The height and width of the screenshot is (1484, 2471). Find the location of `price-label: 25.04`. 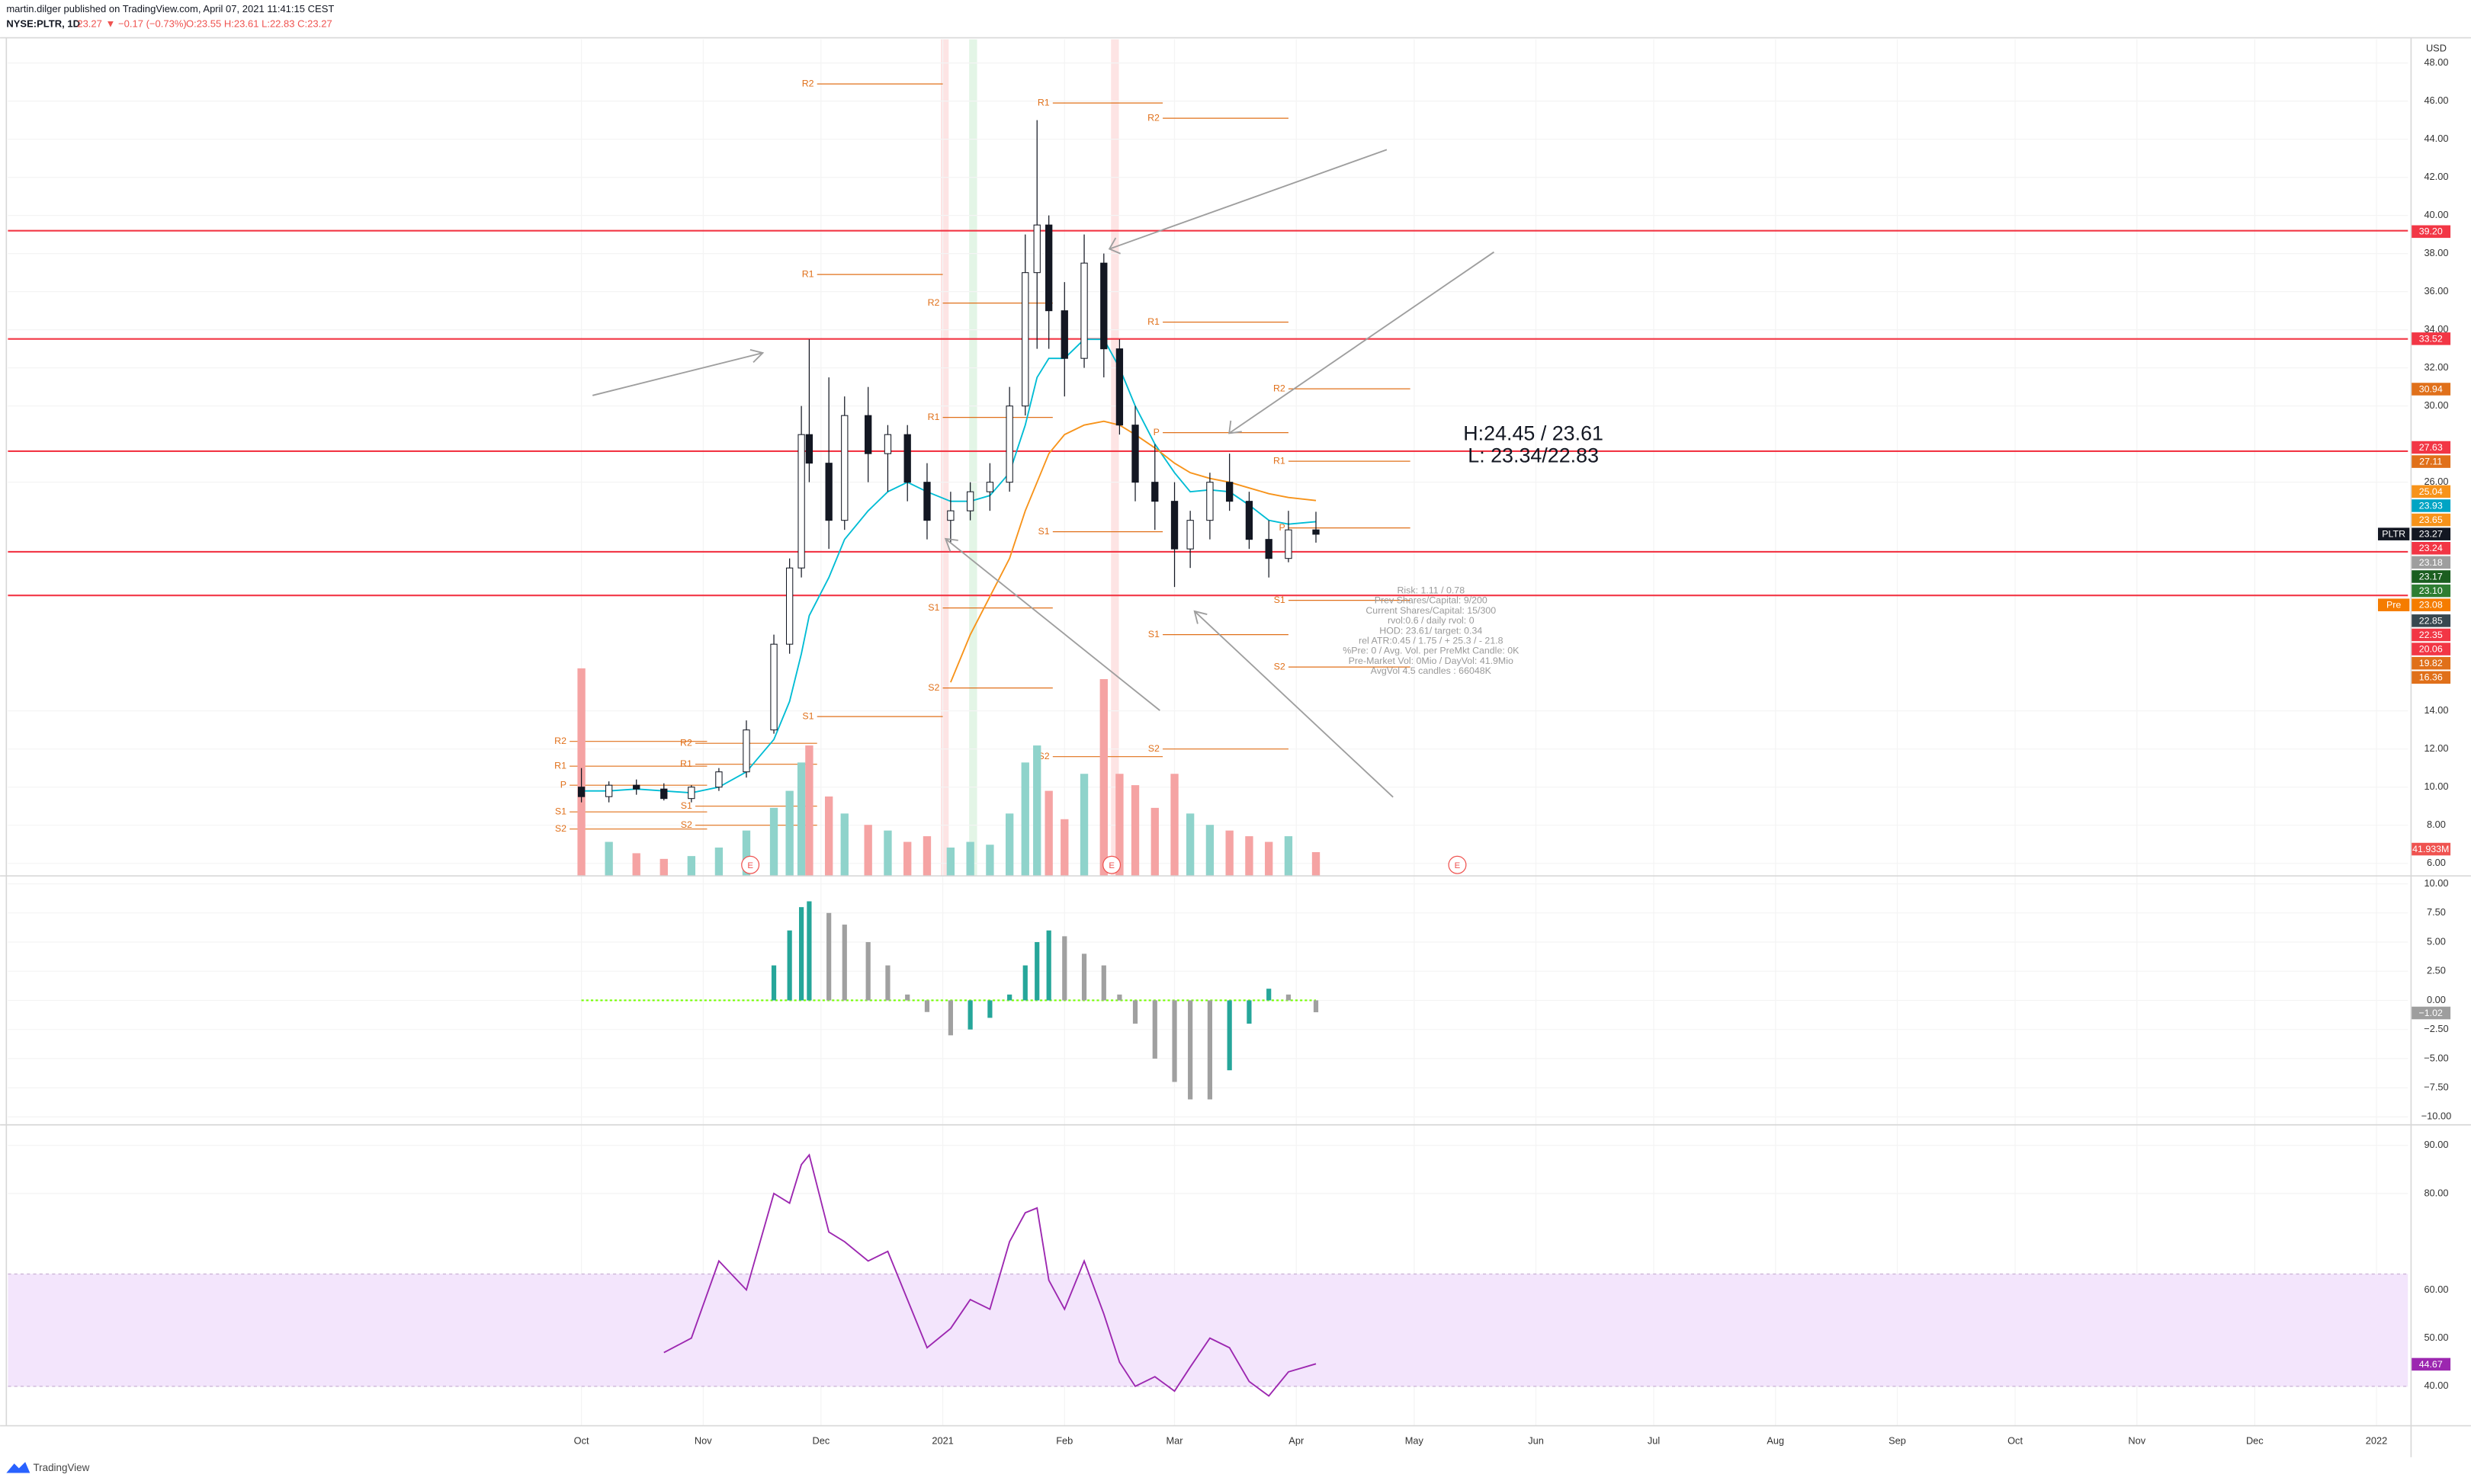

price-label: 25.04 is located at coordinates (2431, 492).